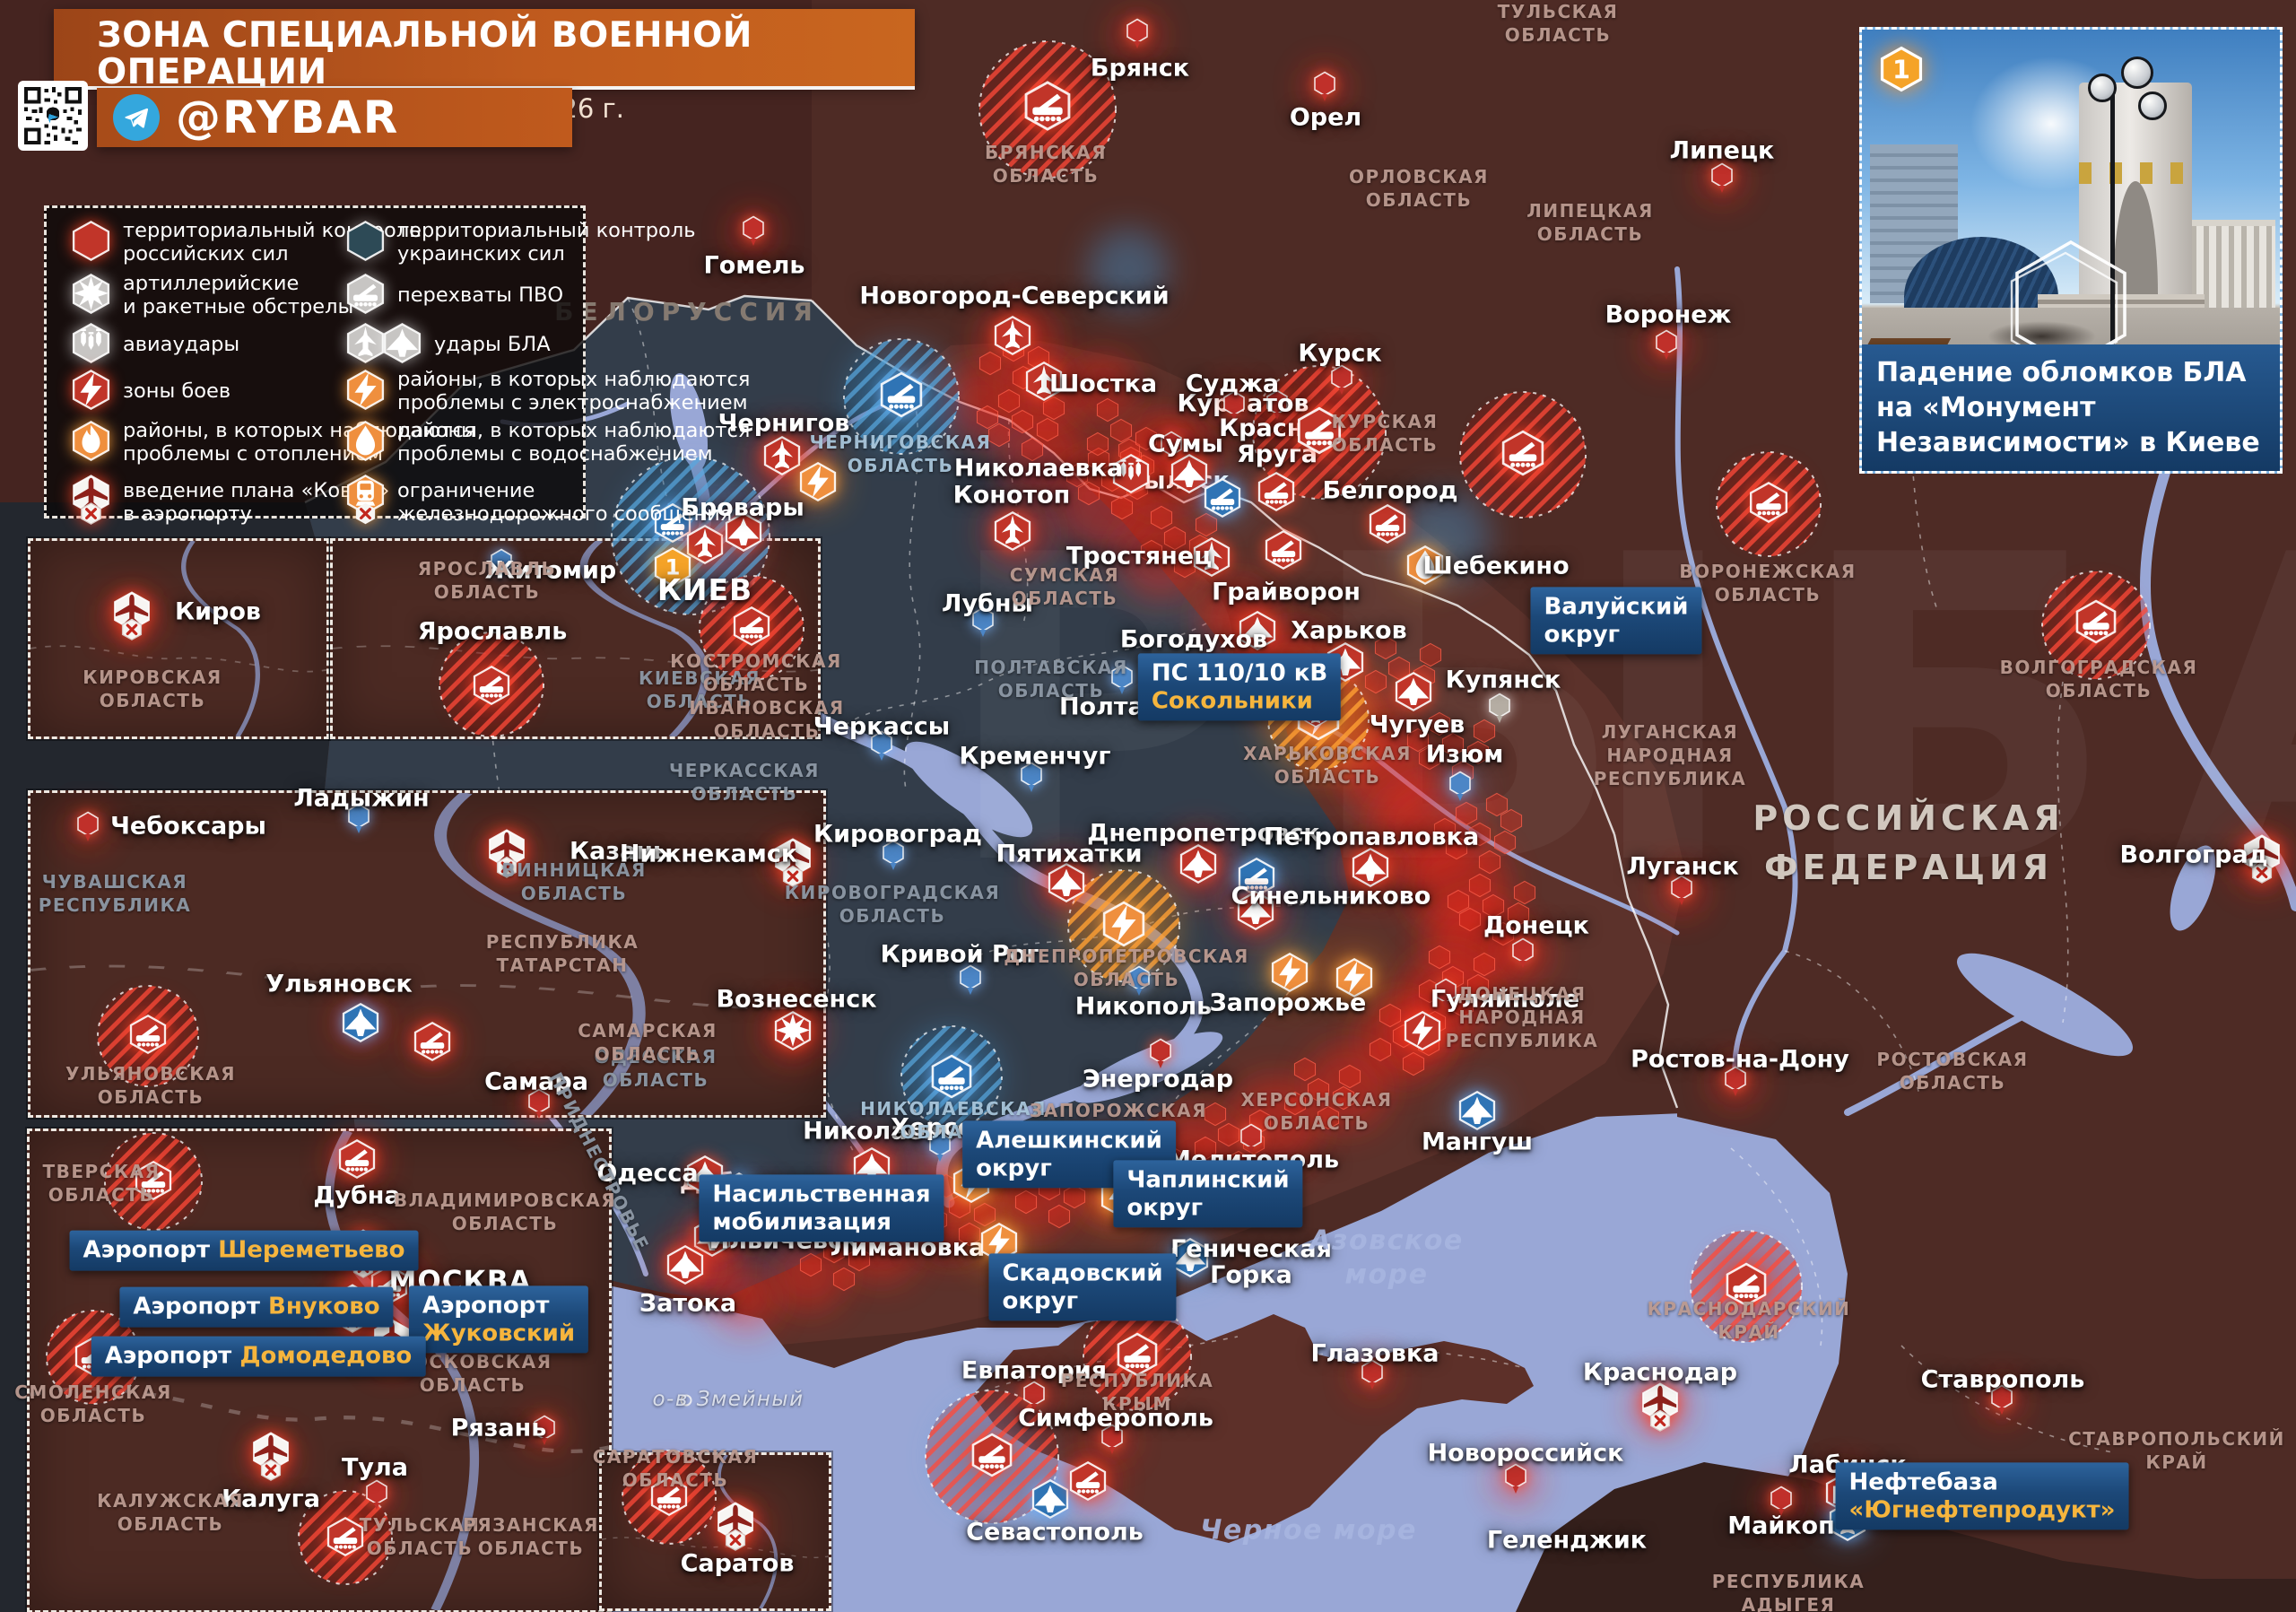  What do you see at coordinates (1331, 896) in the screenshot?
I see `city-label-Синельниково: Синельниково` at bounding box center [1331, 896].